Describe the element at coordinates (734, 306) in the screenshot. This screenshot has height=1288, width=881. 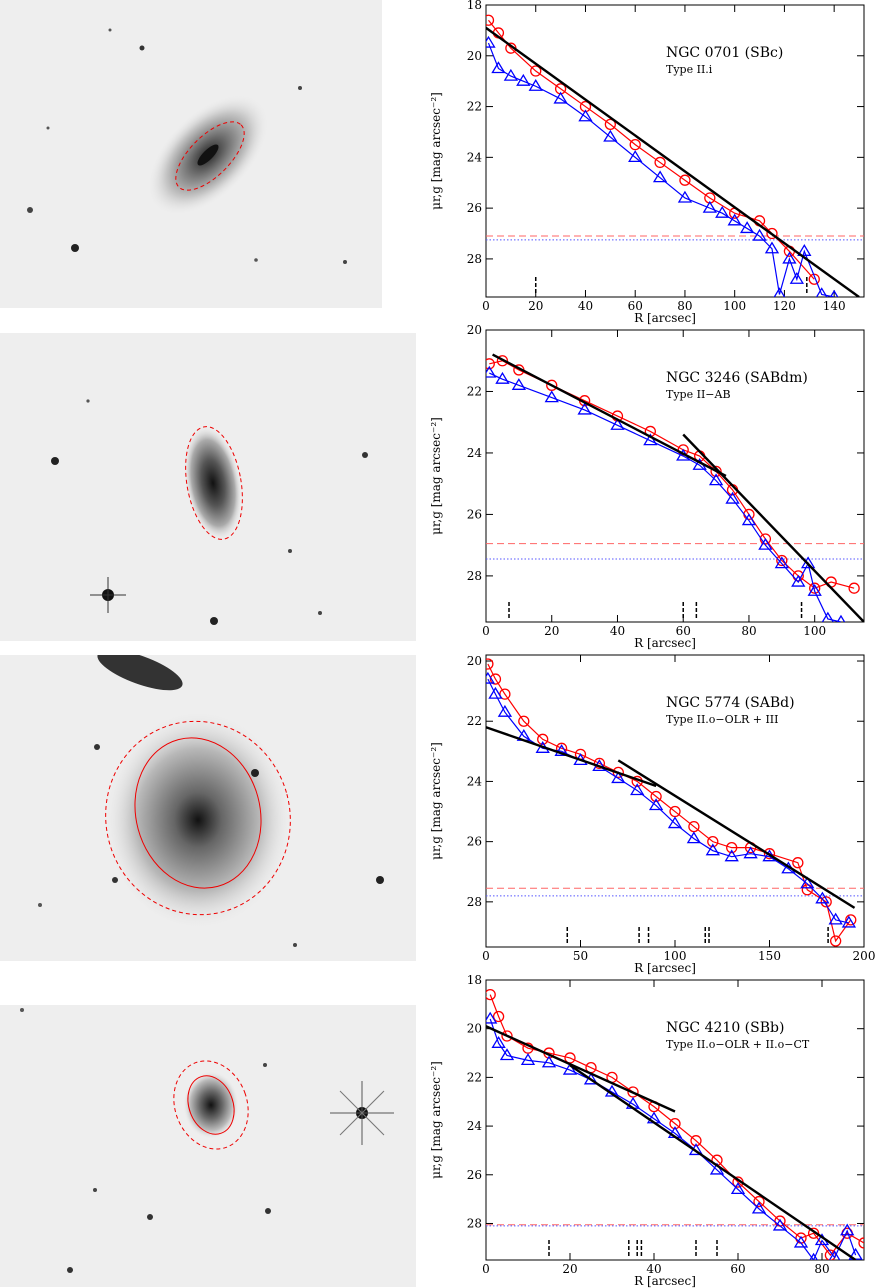
I see `x-tick-label: 100` at that location.